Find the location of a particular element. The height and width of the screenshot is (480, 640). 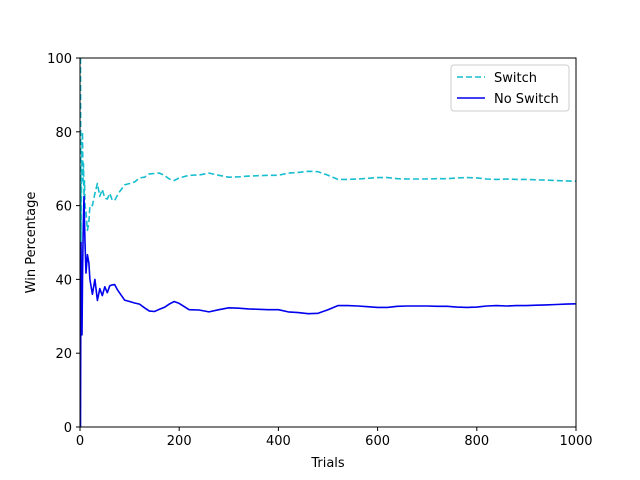

x-axis: 0 200 400 600 800 1000 is located at coordinates (334, 438).